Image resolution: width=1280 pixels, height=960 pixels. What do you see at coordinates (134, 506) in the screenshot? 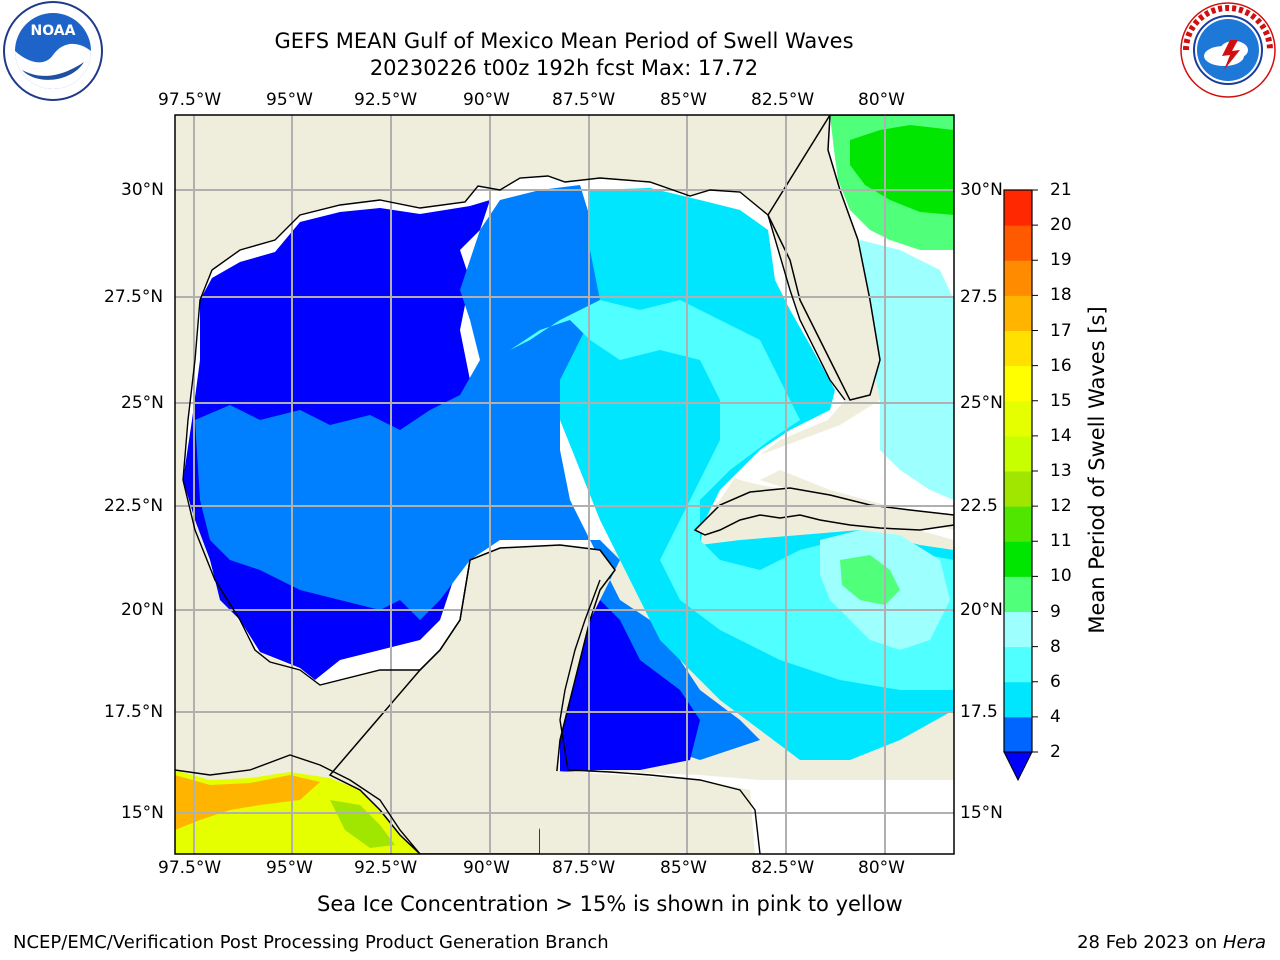
I see `lat-label-left: 22.5°N` at bounding box center [134, 506].